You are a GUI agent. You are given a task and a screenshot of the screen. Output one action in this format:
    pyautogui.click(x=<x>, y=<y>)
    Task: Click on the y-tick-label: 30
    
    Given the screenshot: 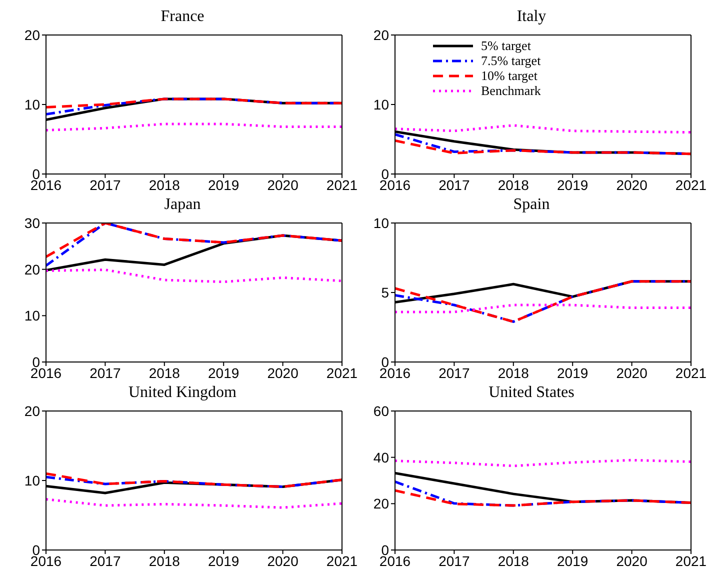 What is the action you would take?
    pyautogui.click(x=32, y=222)
    